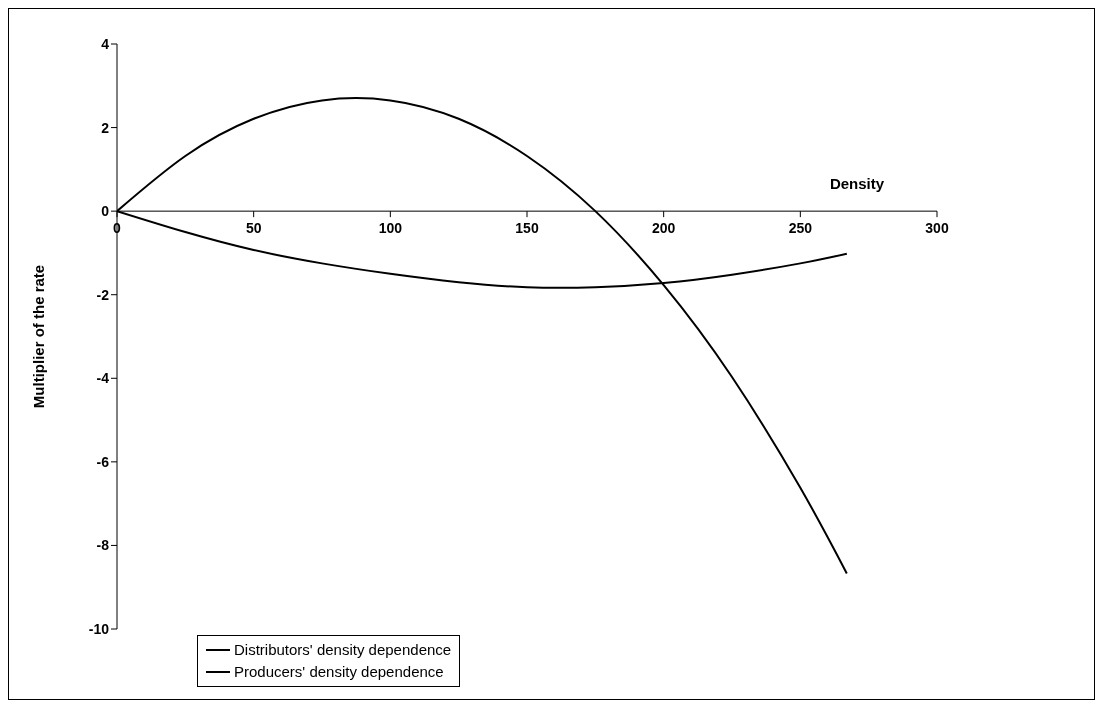 Image resolution: width=1103 pixels, height=708 pixels. What do you see at coordinates (343, 650) in the screenshot?
I see `legend-label: Distributors' density dependence` at bounding box center [343, 650].